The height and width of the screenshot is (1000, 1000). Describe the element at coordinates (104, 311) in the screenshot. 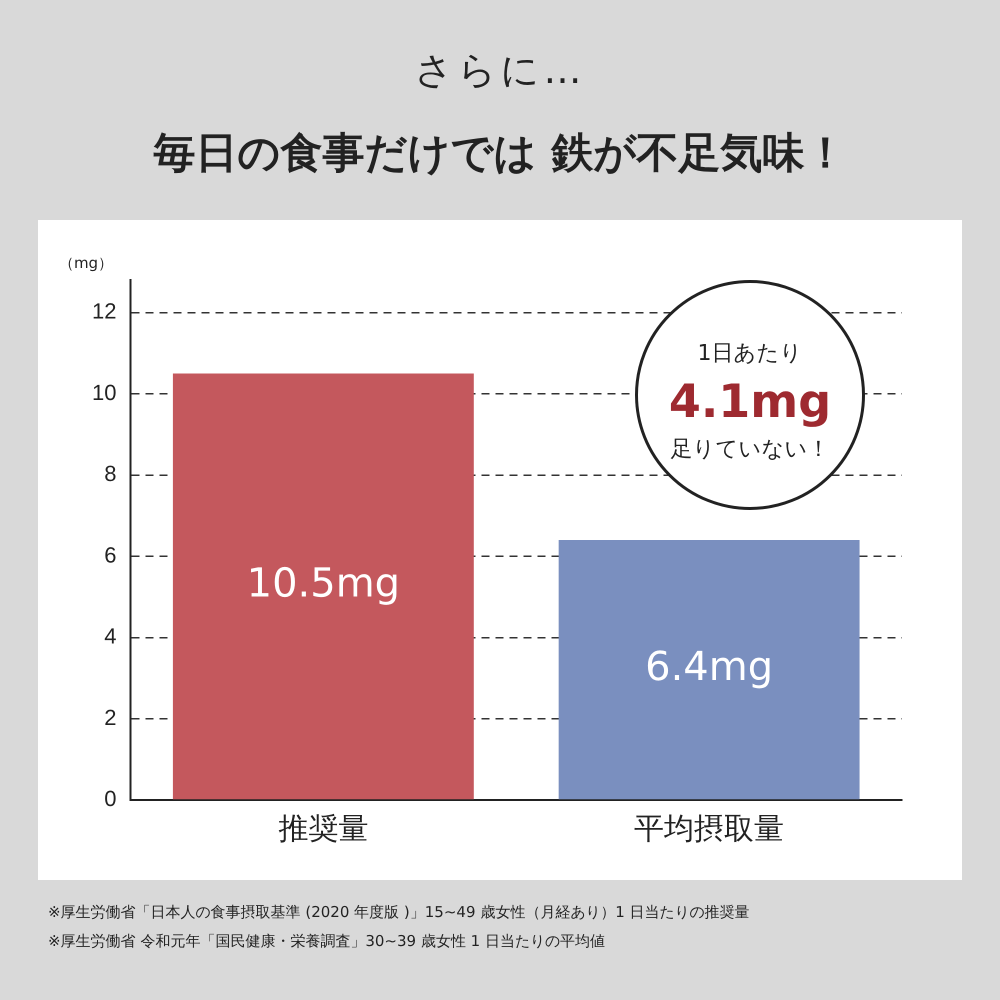

I see `y-tick-label: 12` at that location.